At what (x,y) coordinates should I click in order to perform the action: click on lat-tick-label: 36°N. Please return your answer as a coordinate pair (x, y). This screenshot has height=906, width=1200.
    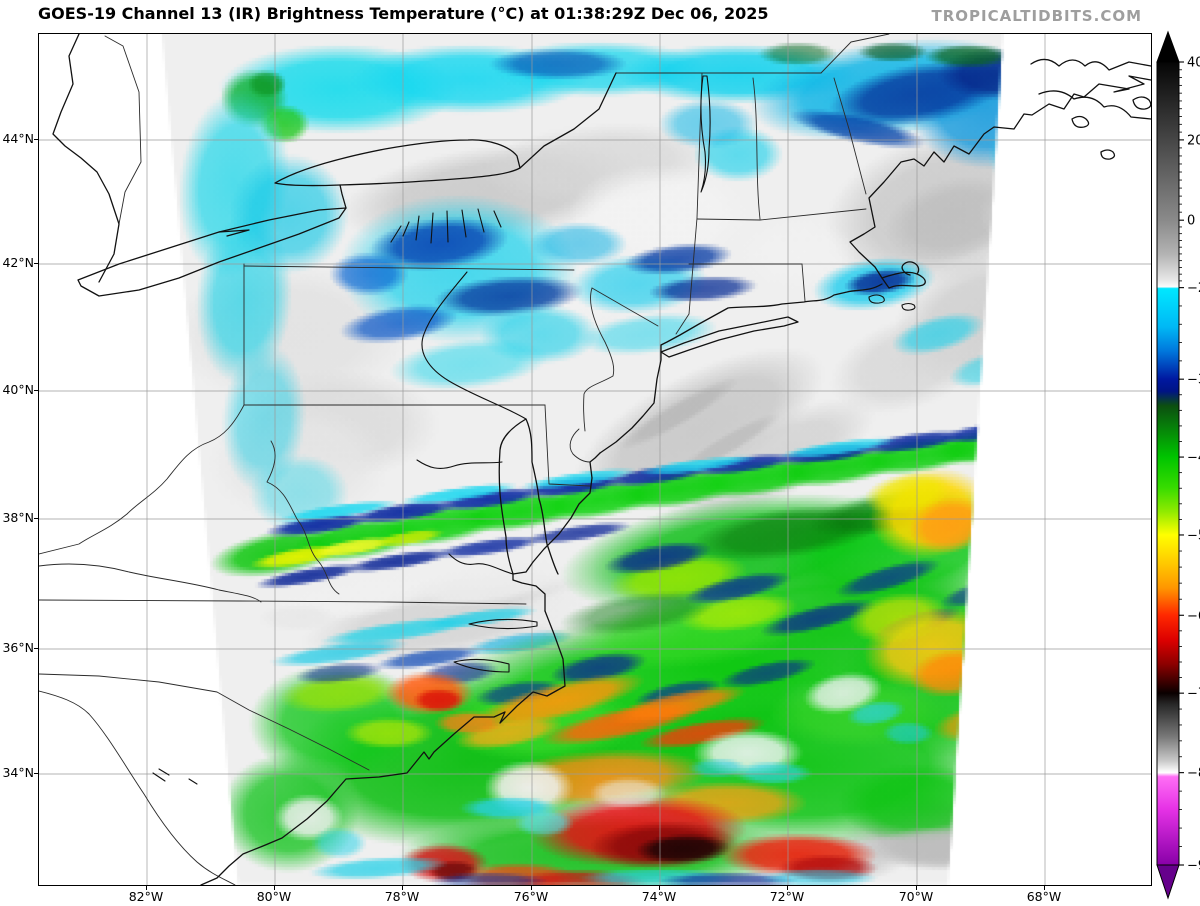
    Looking at the image, I should click on (18, 647).